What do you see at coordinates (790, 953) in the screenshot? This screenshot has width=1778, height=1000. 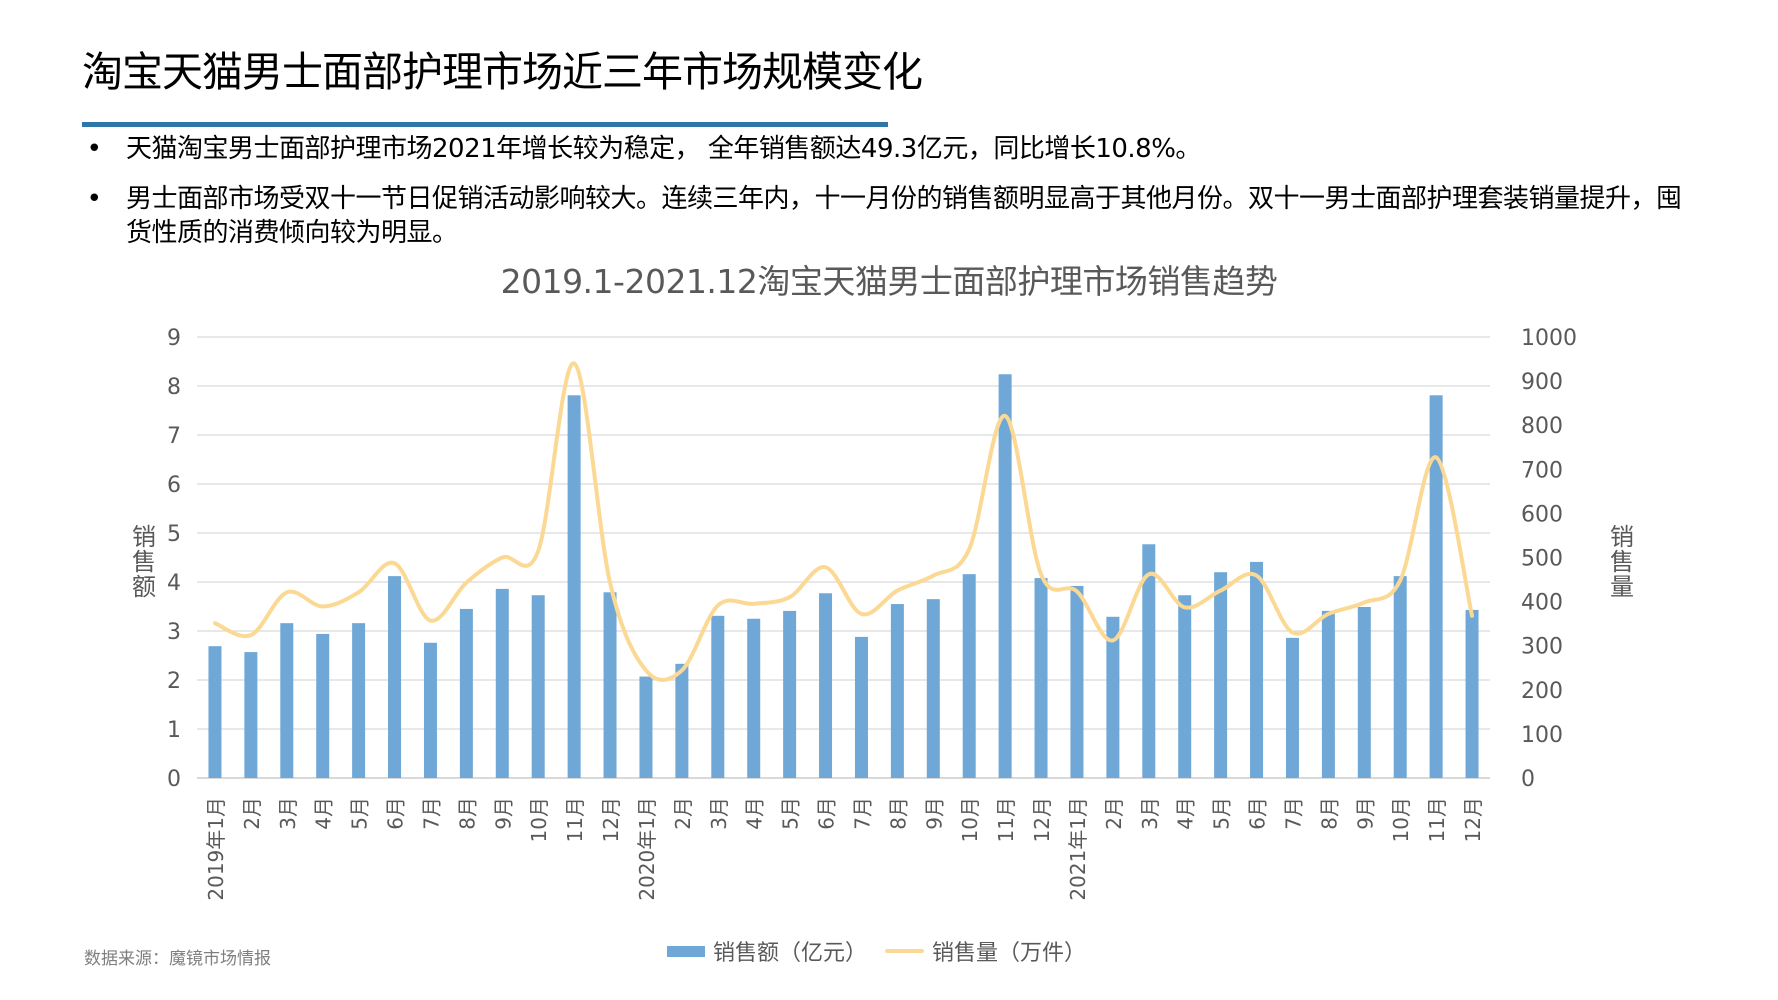 I see `legend-label: 销售额（亿元）` at bounding box center [790, 953].